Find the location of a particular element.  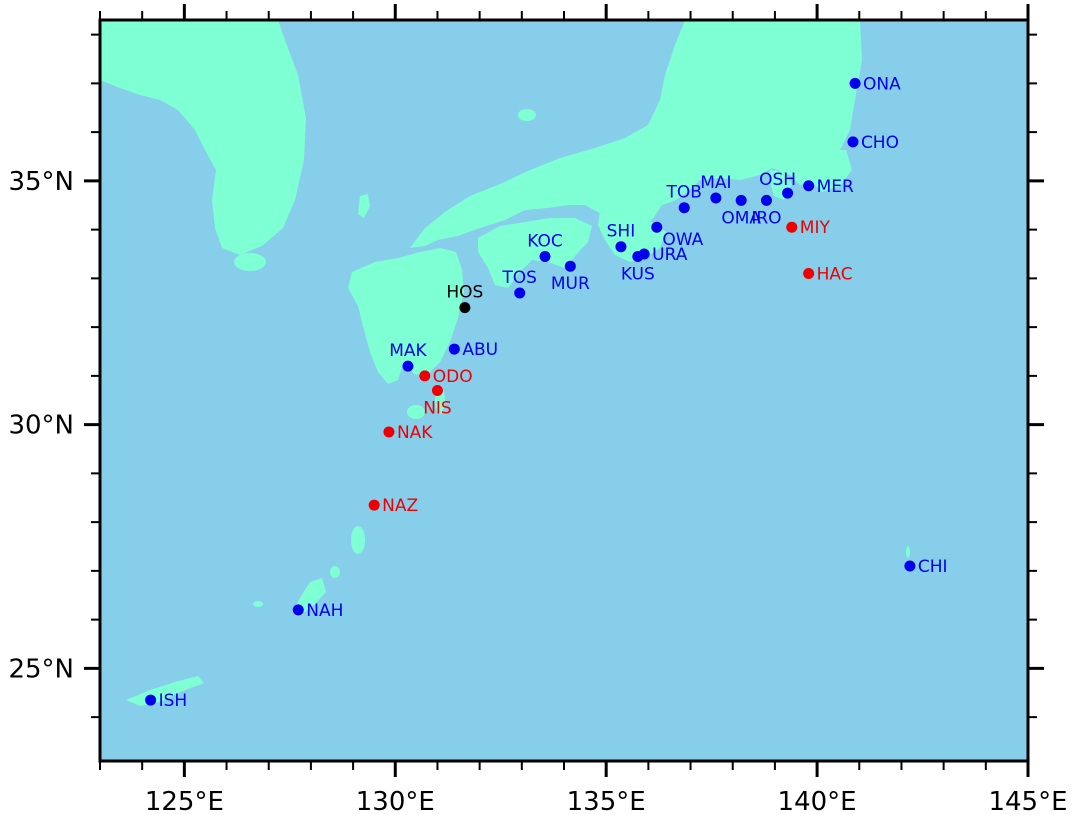

y-tick-label: 25°N is located at coordinates (41, 669).